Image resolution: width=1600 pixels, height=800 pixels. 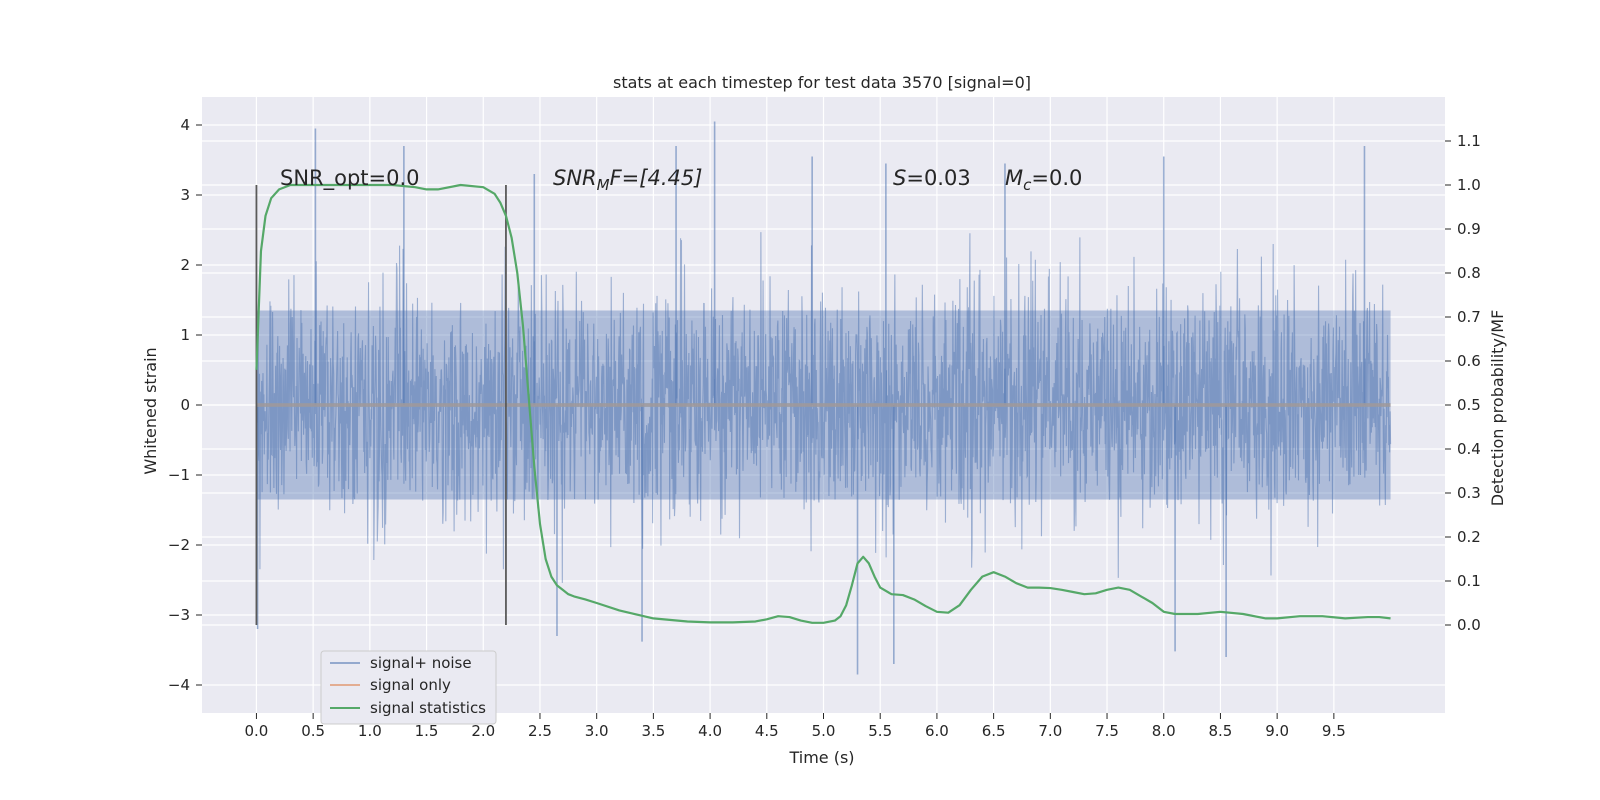 What do you see at coordinates (1469, 405) in the screenshot?
I see `y2-tick-label: 0.5` at bounding box center [1469, 405].